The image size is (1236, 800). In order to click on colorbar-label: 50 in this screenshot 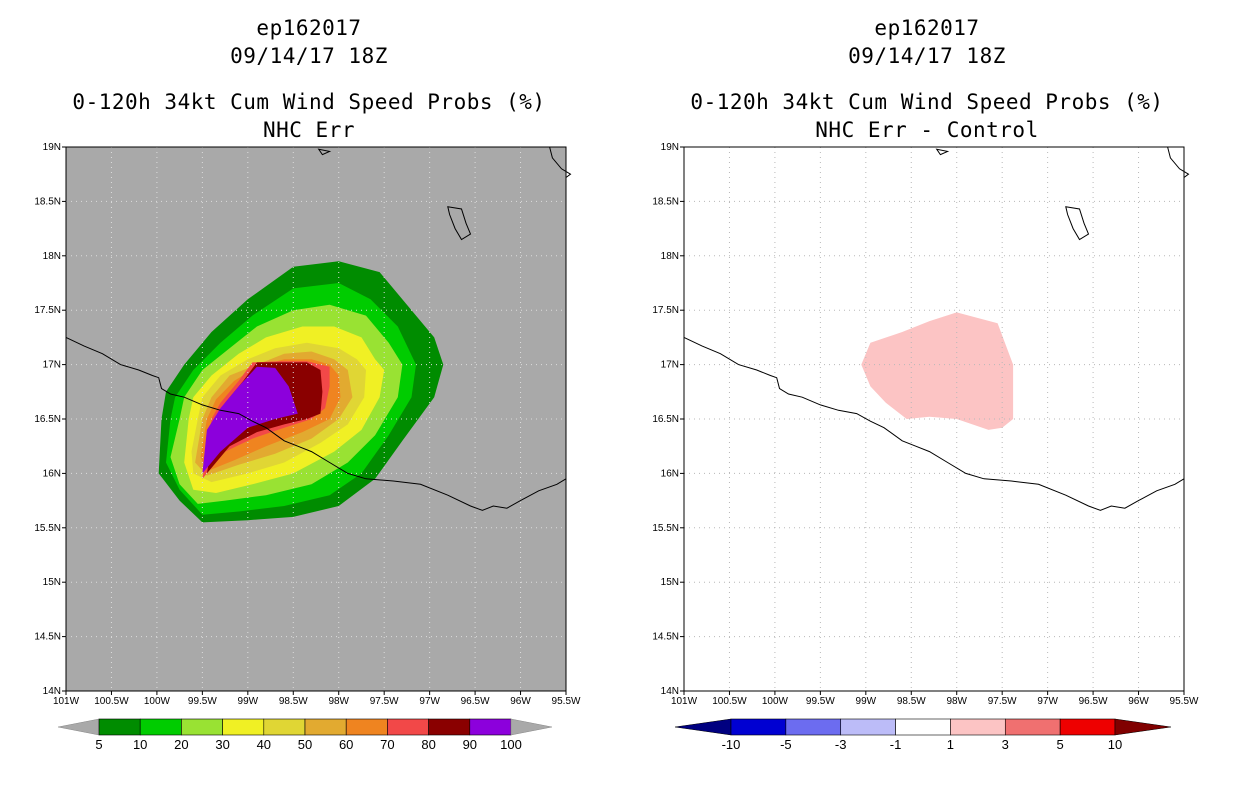, I will do `click(305, 744)`.